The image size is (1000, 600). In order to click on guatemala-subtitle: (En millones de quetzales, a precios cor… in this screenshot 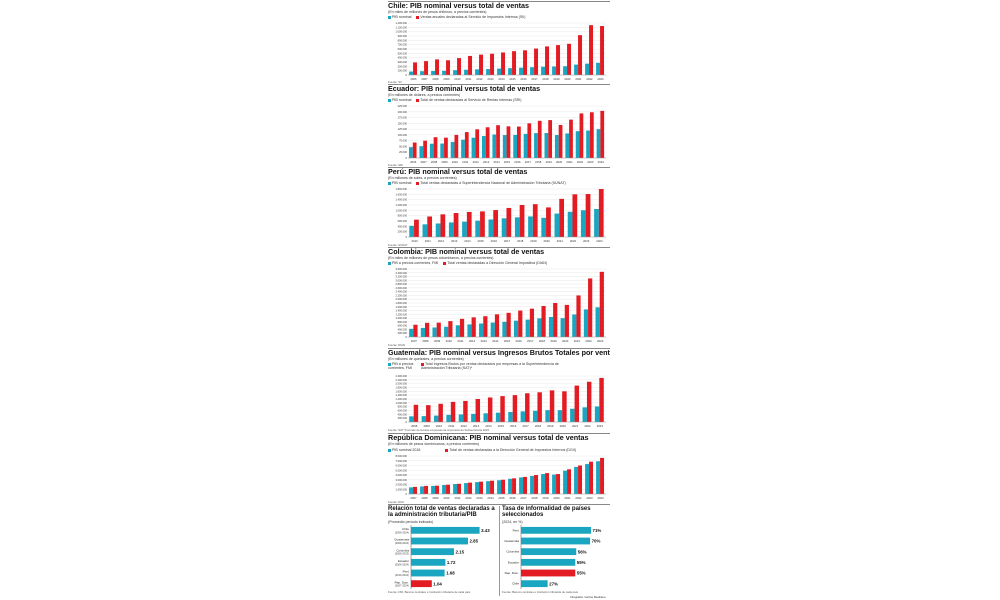, I will do `click(426, 359)`.